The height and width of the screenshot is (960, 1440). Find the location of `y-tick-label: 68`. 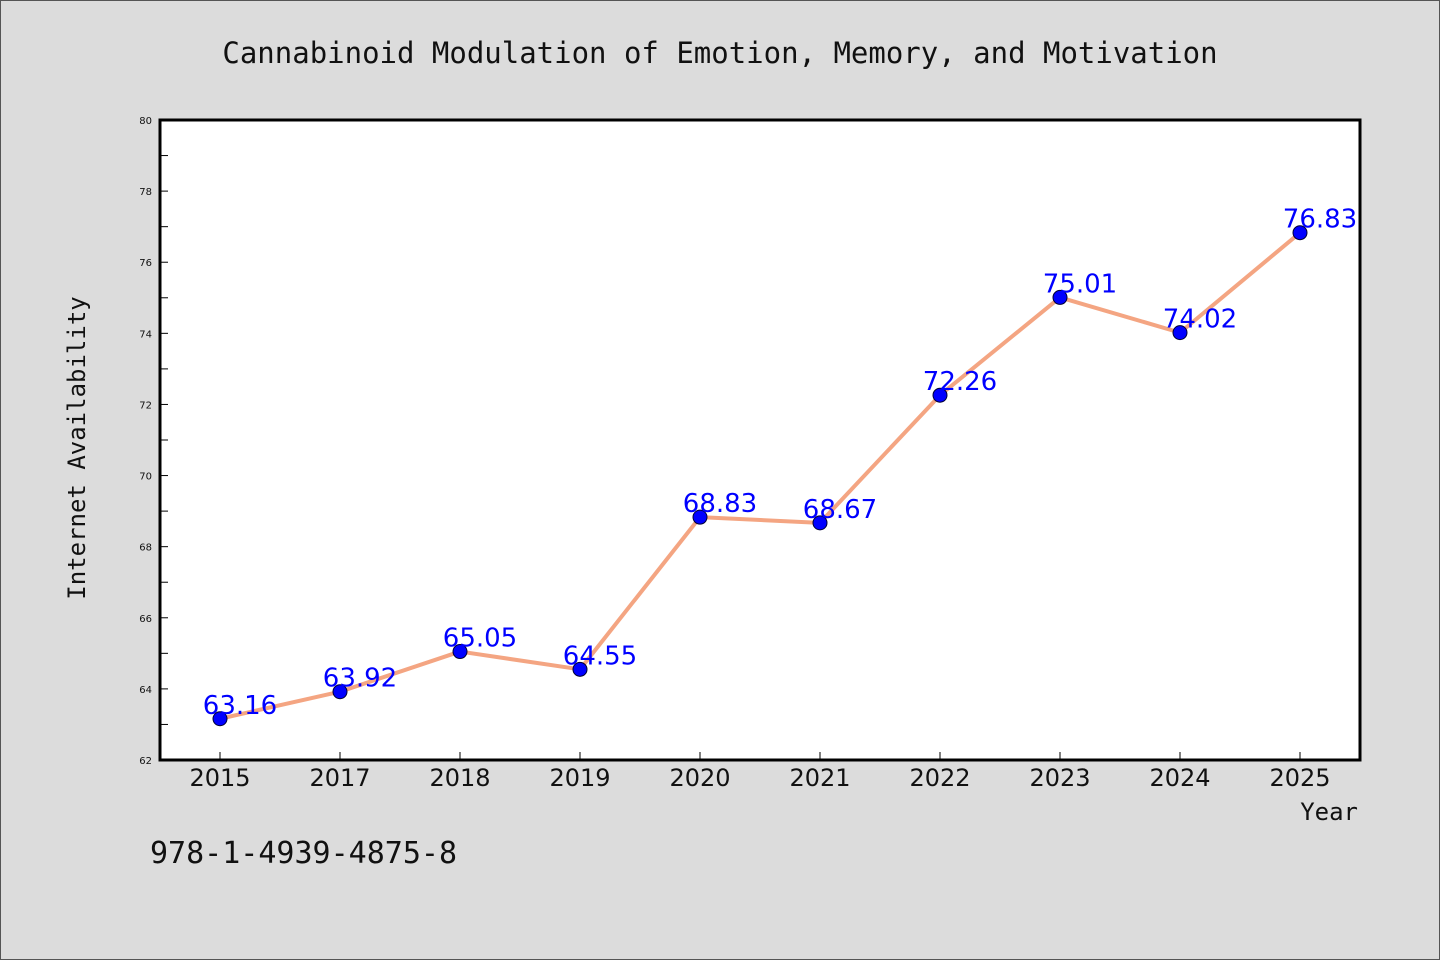

y-tick-label: 68 is located at coordinates (145, 548).